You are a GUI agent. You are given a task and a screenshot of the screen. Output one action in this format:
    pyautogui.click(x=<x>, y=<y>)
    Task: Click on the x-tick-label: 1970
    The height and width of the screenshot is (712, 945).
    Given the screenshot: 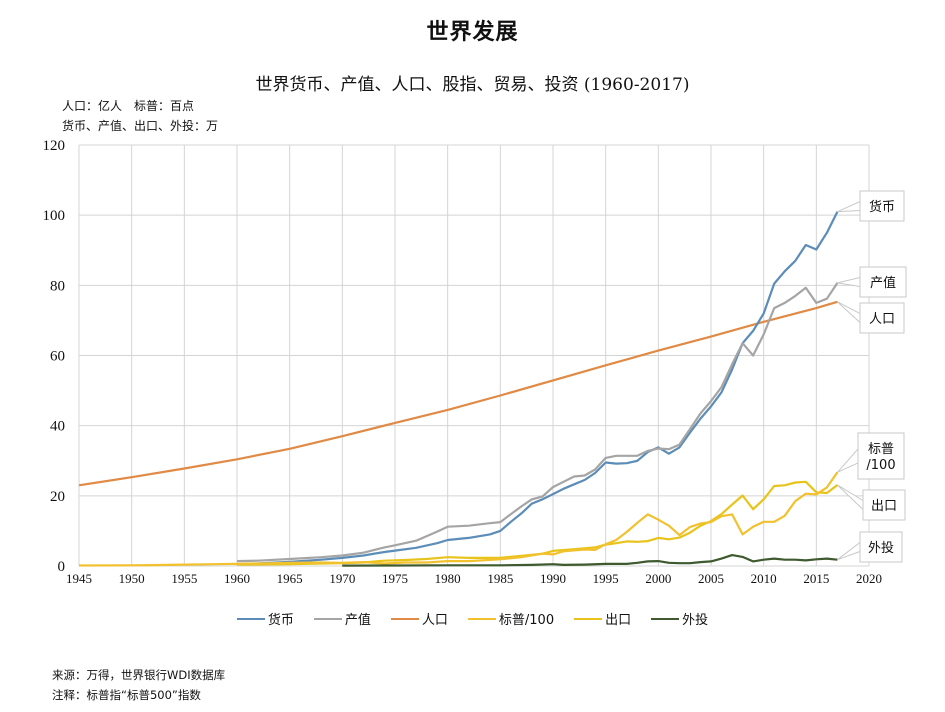 What is the action you would take?
    pyautogui.click(x=342, y=578)
    